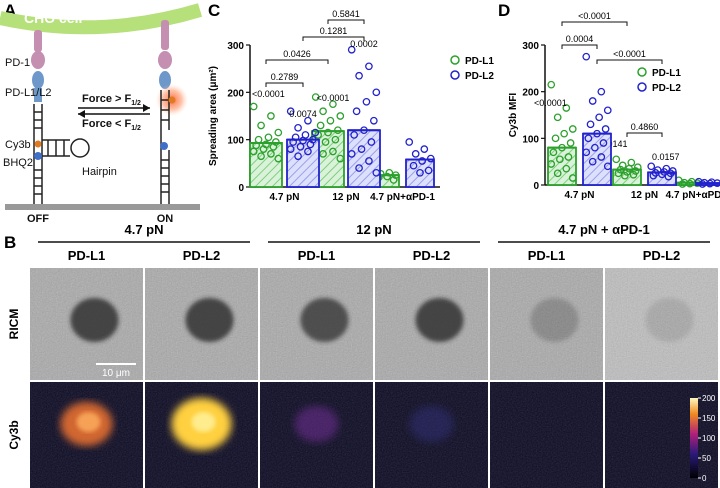 The width and height of the screenshot is (720, 488). What do you see at coordinates (106, 99) in the screenshot?
I see `force-text: Force > F` at bounding box center [106, 99].